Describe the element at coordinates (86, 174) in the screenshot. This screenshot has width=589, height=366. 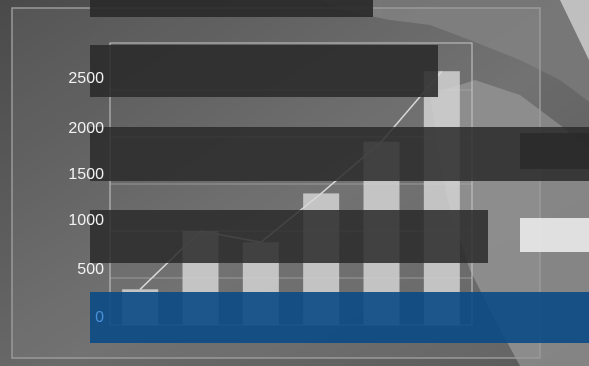
I see `y-tick-label: 1500` at that location.